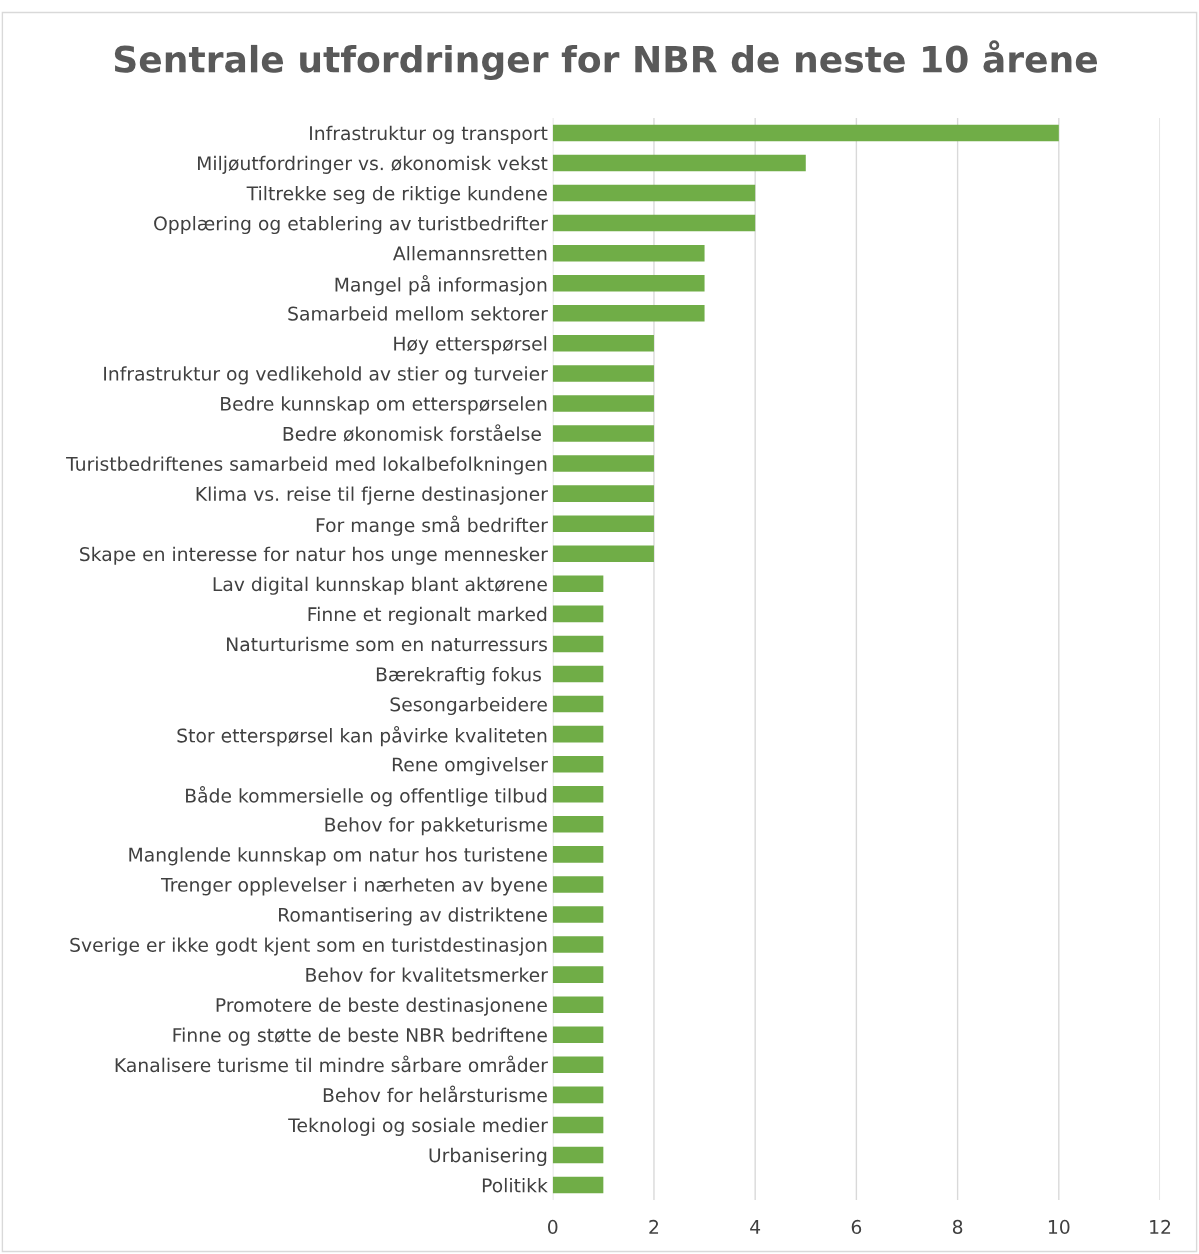 The width and height of the screenshot is (1199, 1254). I want to click on y-tick-label: Trenger opplevelser i nærheten av byene, so click(353, 886).